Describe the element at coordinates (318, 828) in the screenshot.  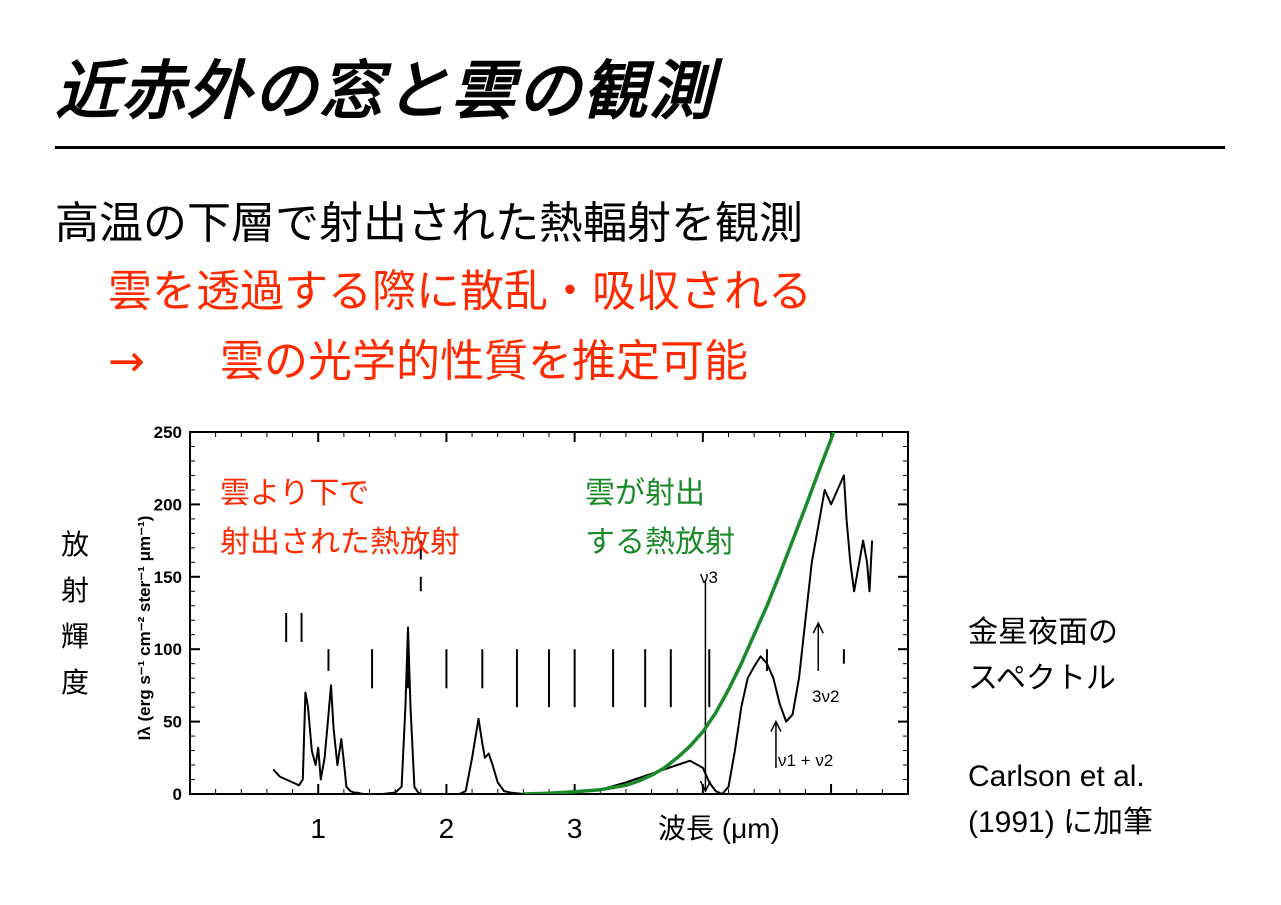
I see `x-tick-label: 1` at that location.